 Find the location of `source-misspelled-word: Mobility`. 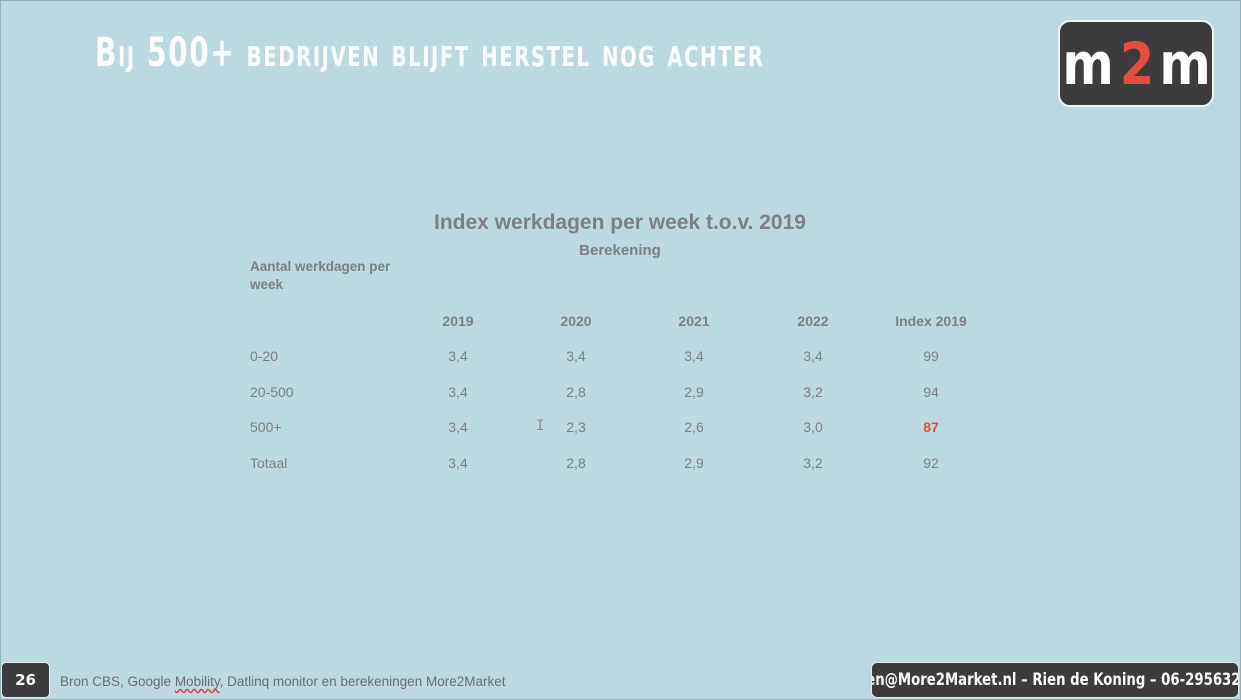

source-misspelled-word: Mobility is located at coordinates (197, 681).